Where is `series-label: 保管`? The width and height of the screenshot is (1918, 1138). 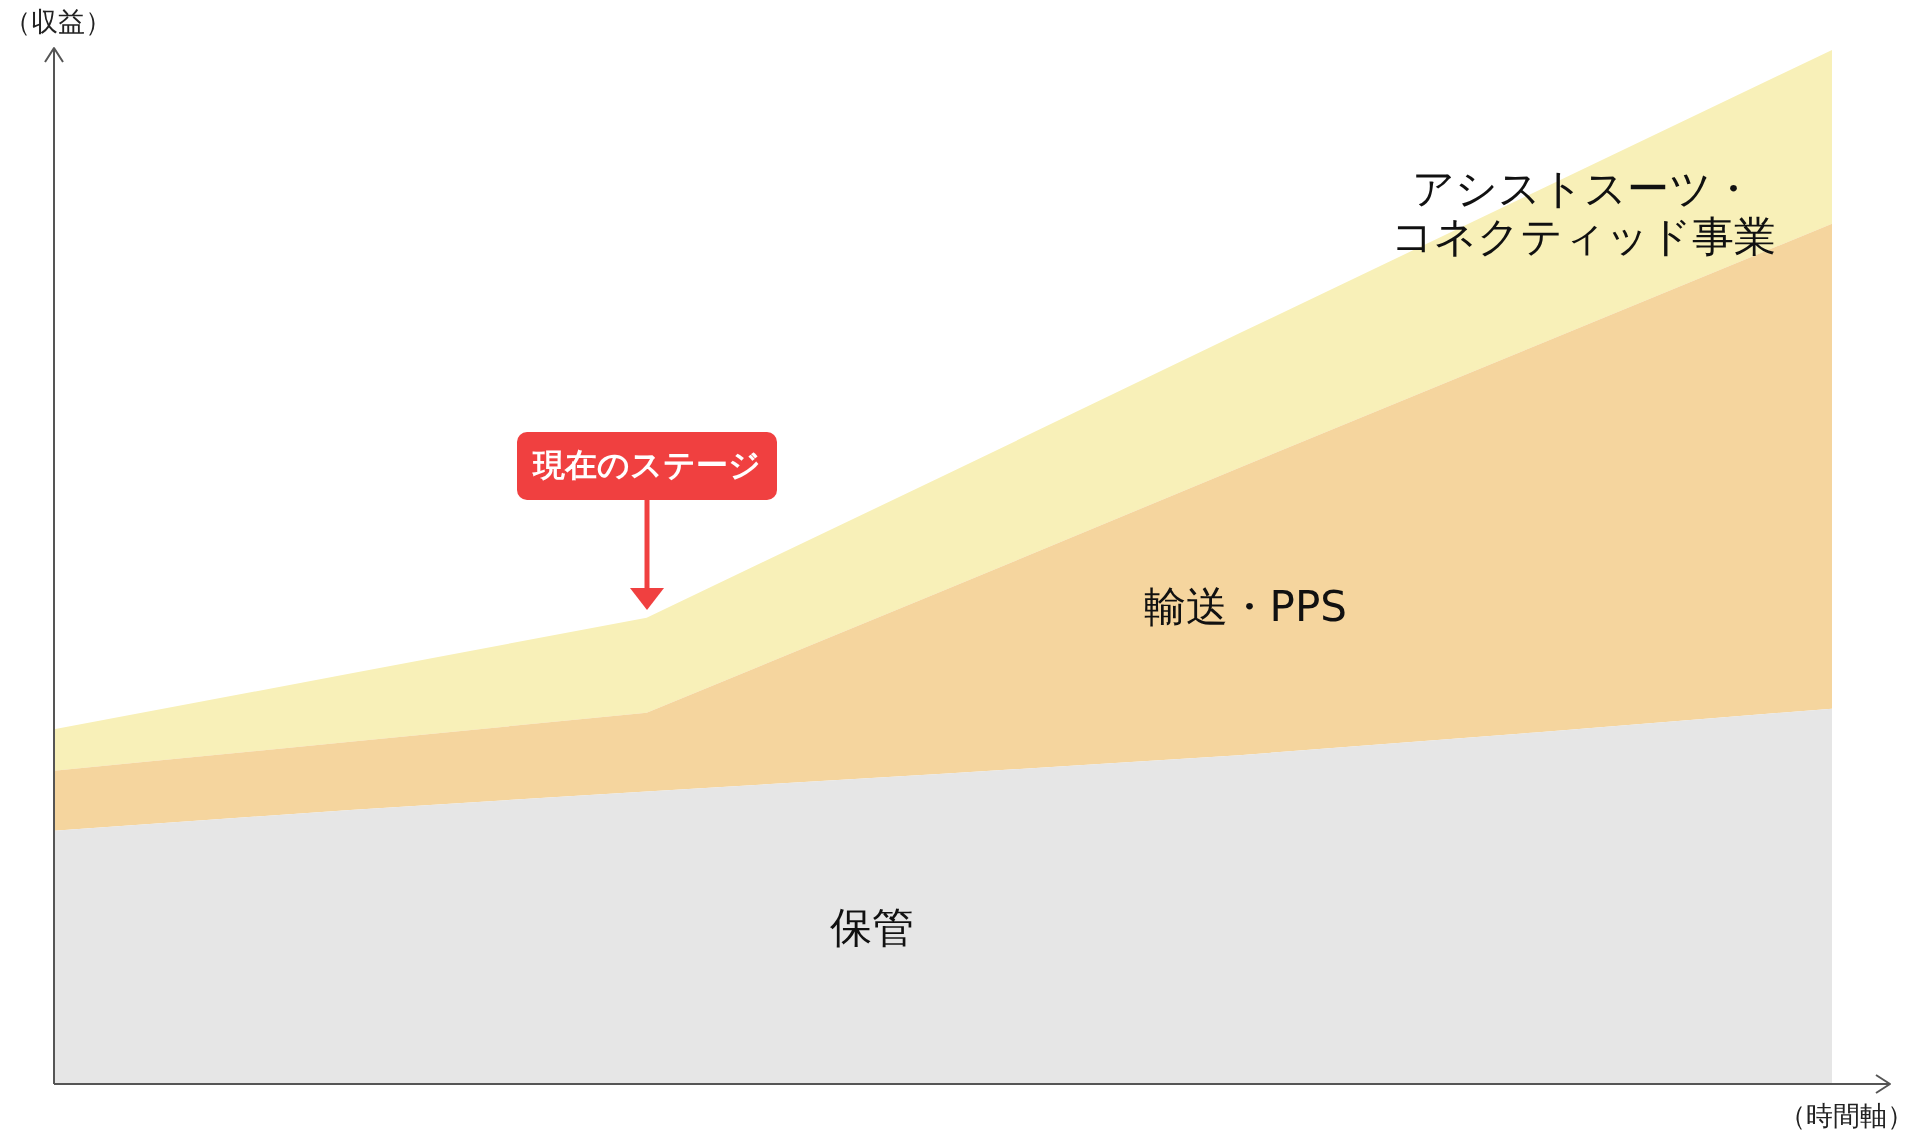
series-label: 保管 is located at coordinates (871, 927).